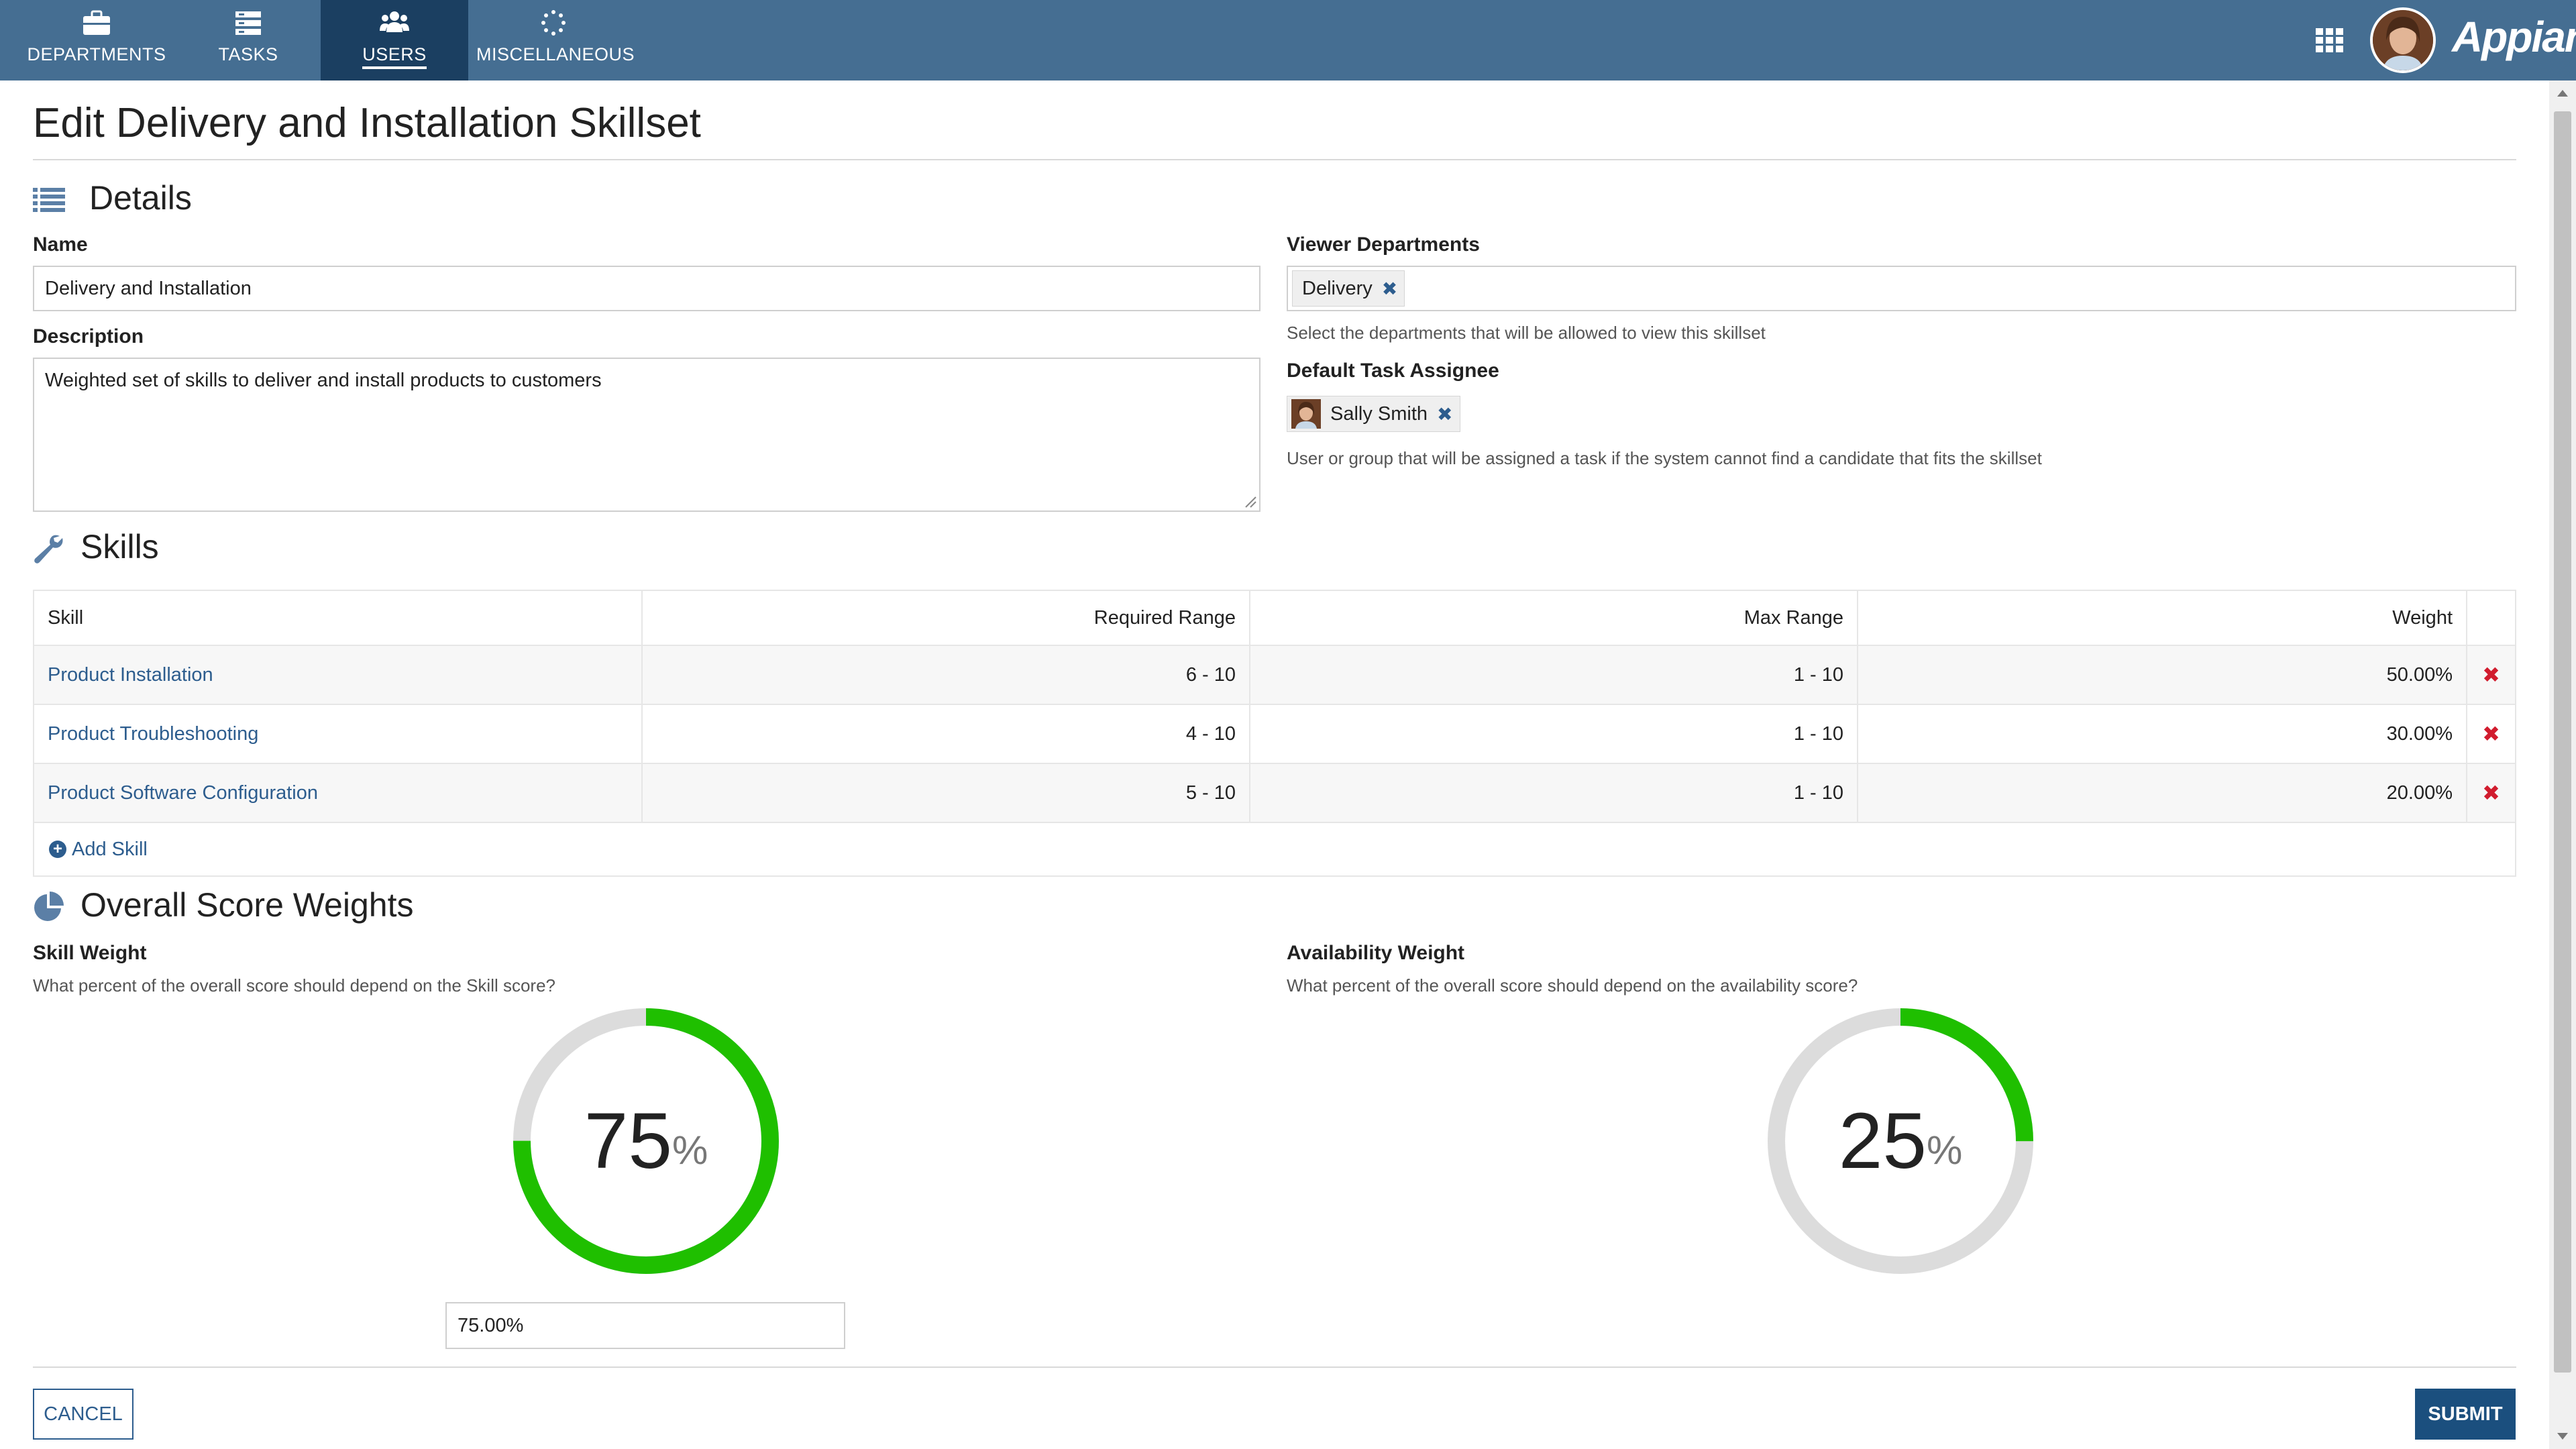 The image size is (2576, 1449). I want to click on weight-cell: 30.00%, so click(2162, 734).